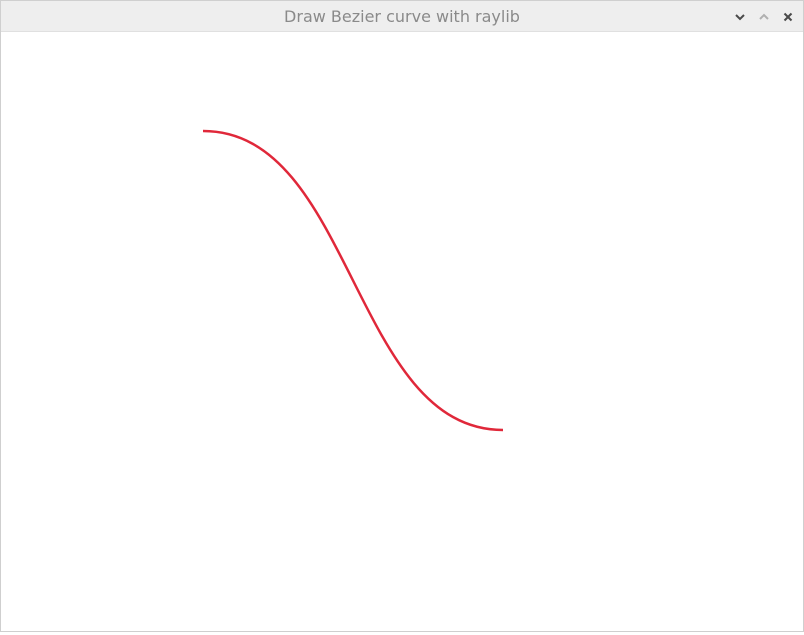  I want to click on window-title: Draw Bezier curve with raylib, so click(402, 16).